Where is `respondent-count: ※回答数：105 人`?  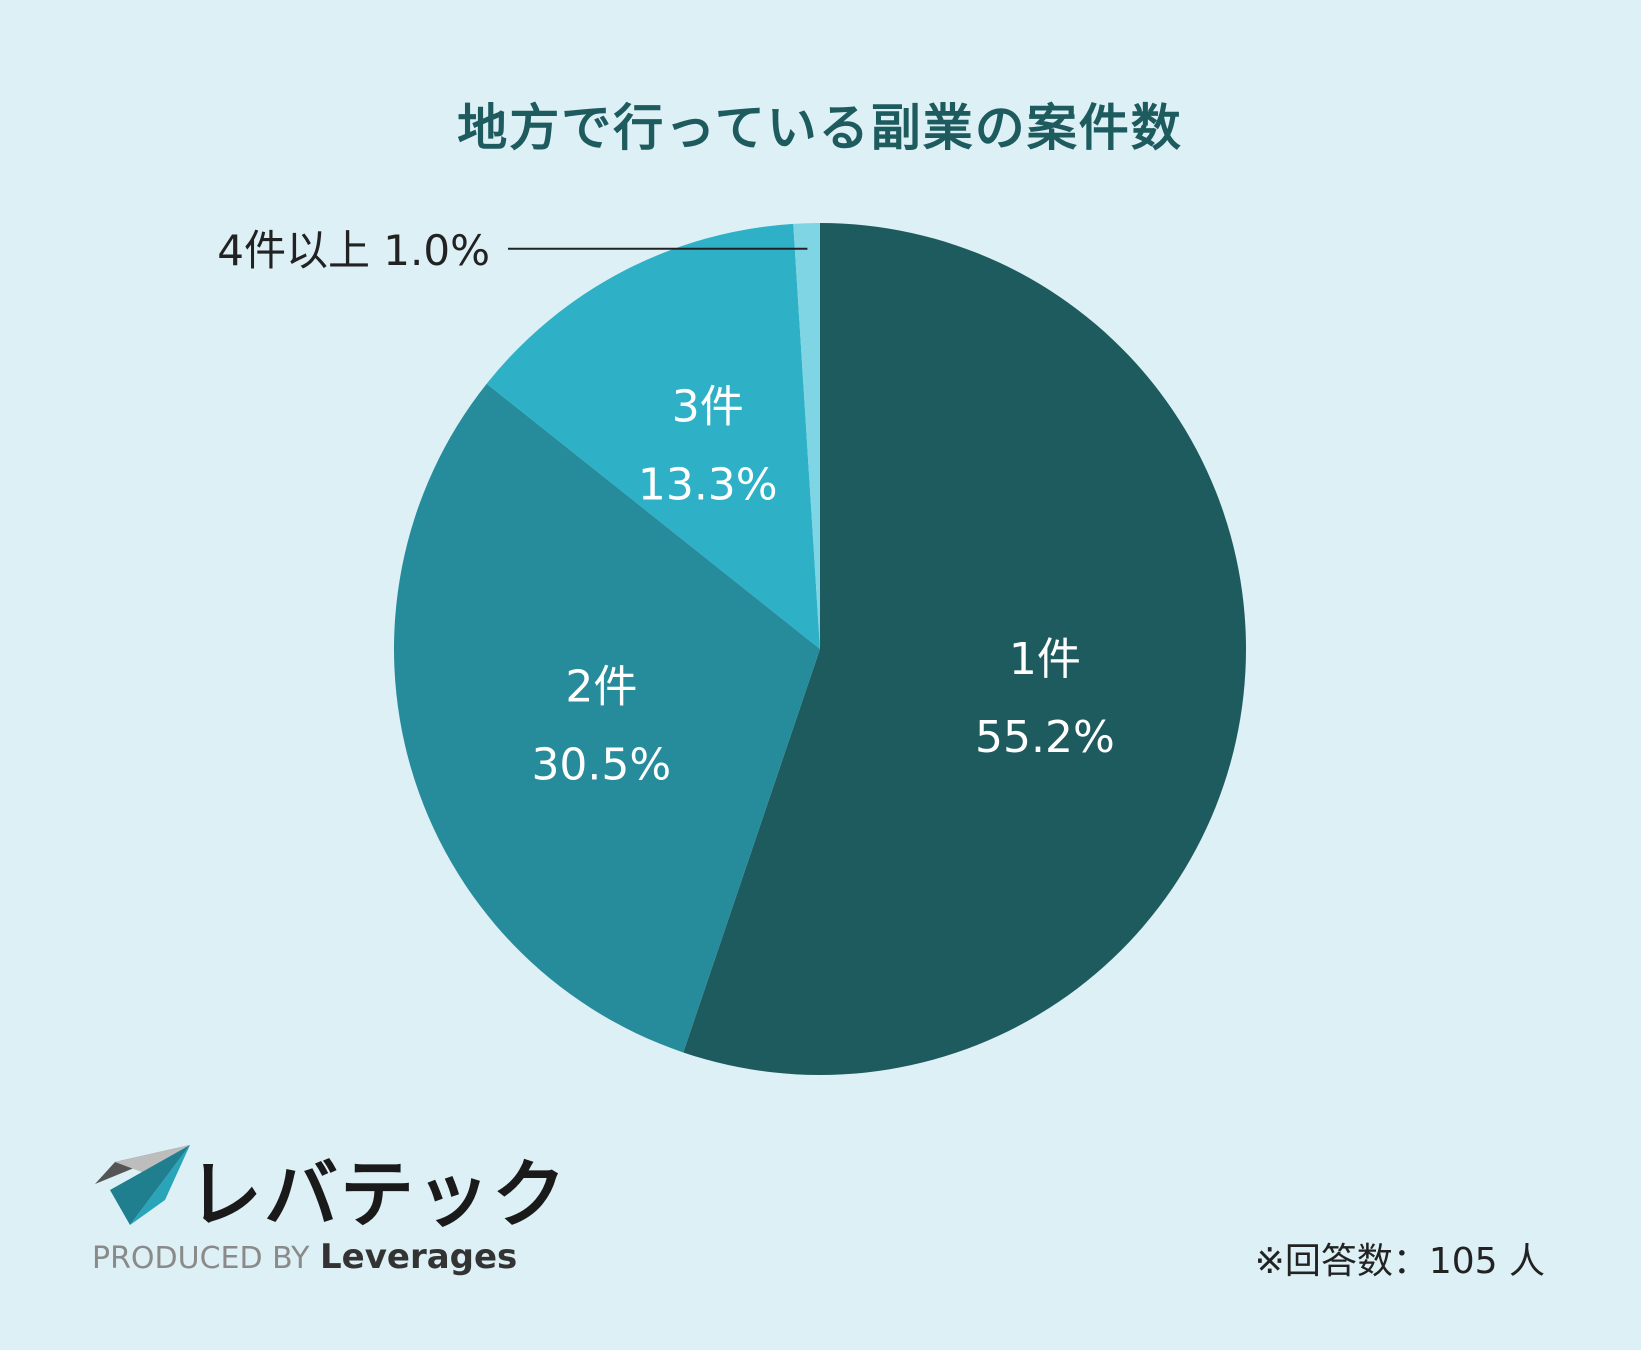
respondent-count: ※回答数：105 人 is located at coordinates (1400, 1261).